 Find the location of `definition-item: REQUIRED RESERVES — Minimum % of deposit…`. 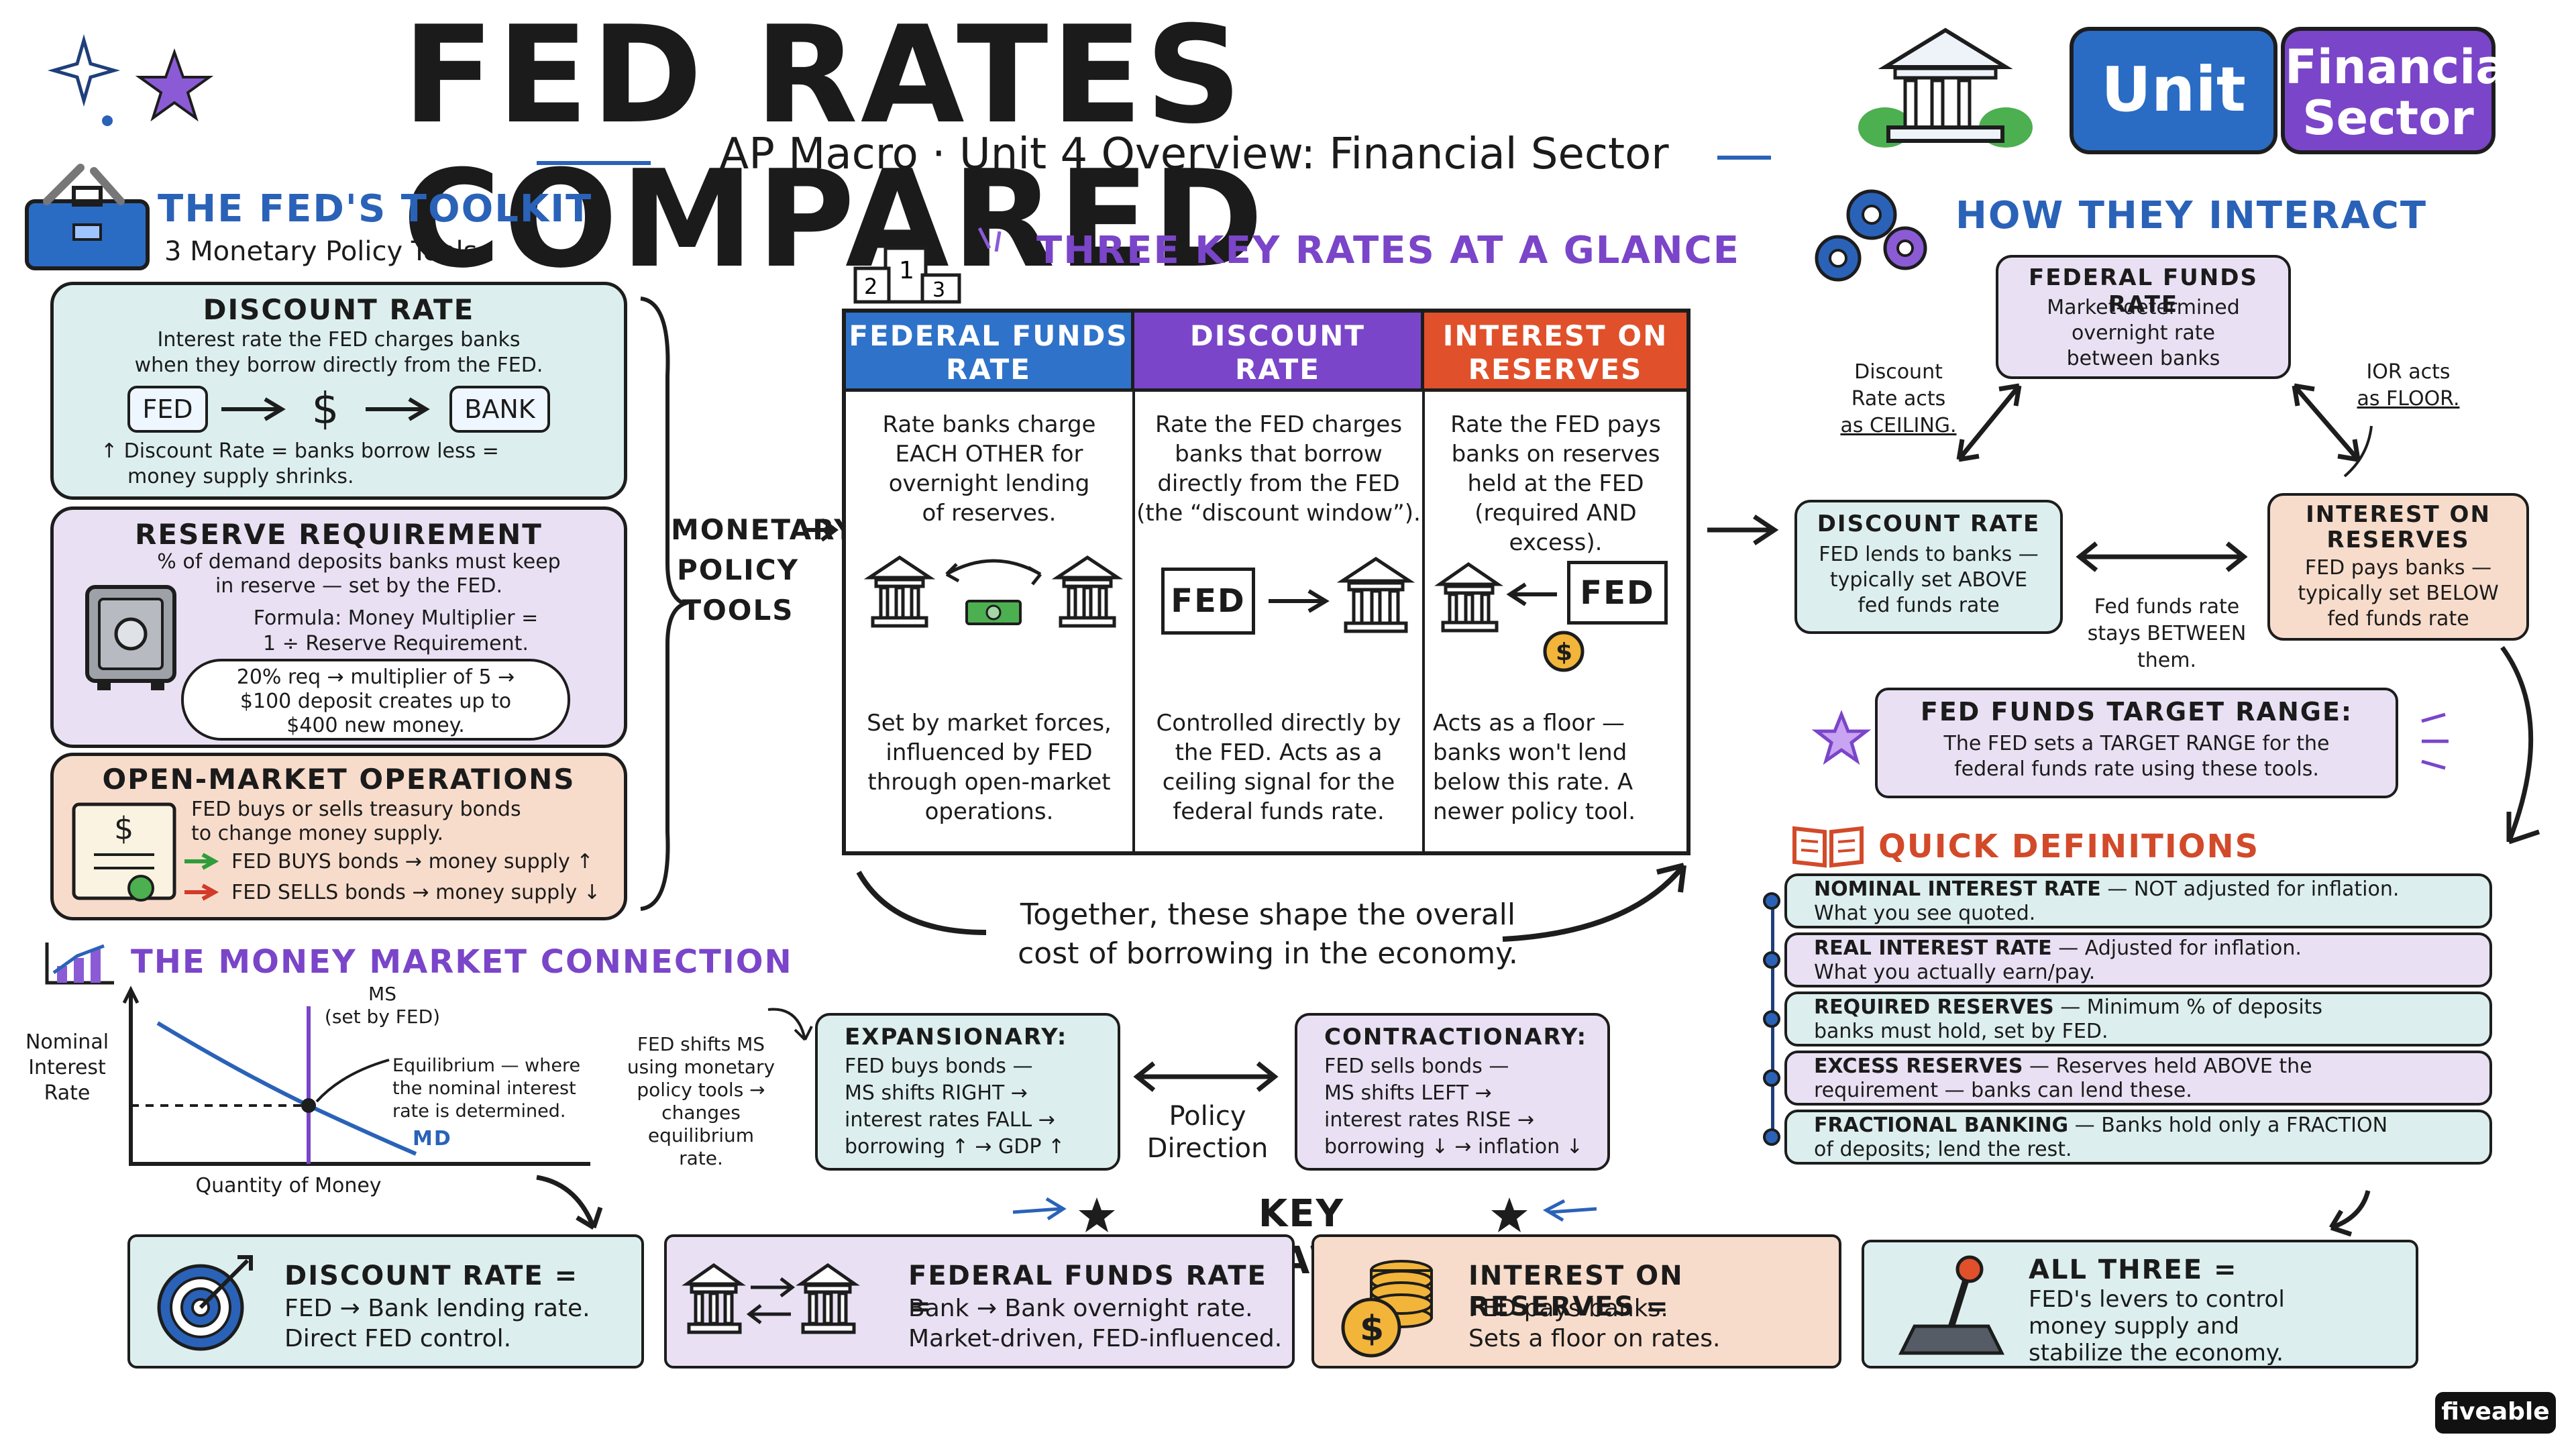

definition-item: REQUIRED RESERVES — Minimum % of deposit… is located at coordinates (2138, 1018).